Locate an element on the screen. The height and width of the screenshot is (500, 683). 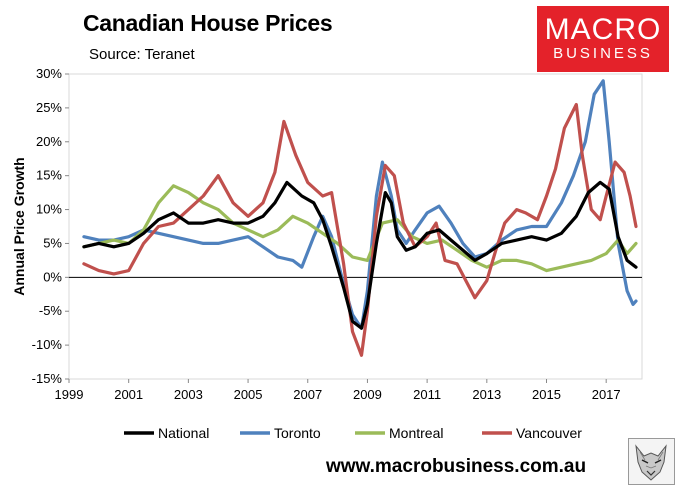
source-caption: Source: Teranet is located at coordinates (142, 54).